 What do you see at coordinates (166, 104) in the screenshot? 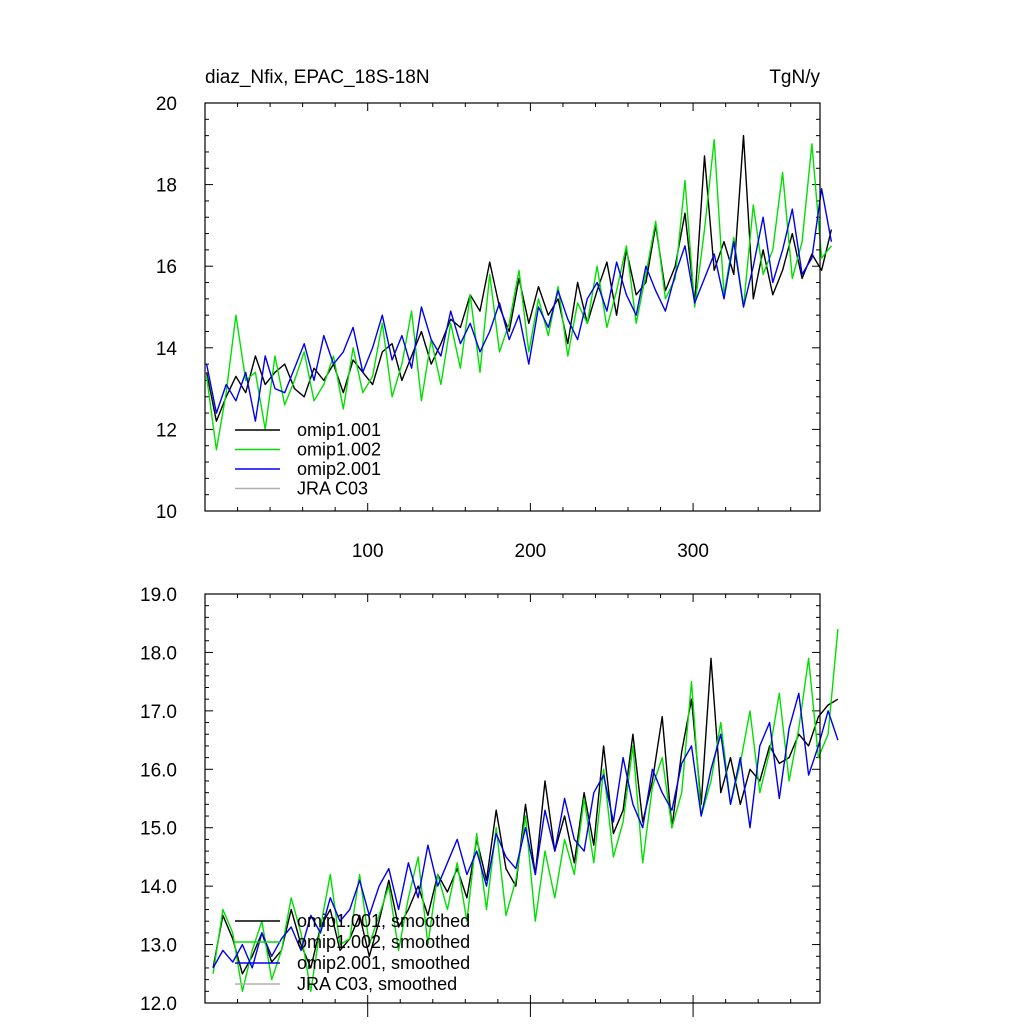
I see `top-ytick-label: 20` at bounding box center [166, 104].